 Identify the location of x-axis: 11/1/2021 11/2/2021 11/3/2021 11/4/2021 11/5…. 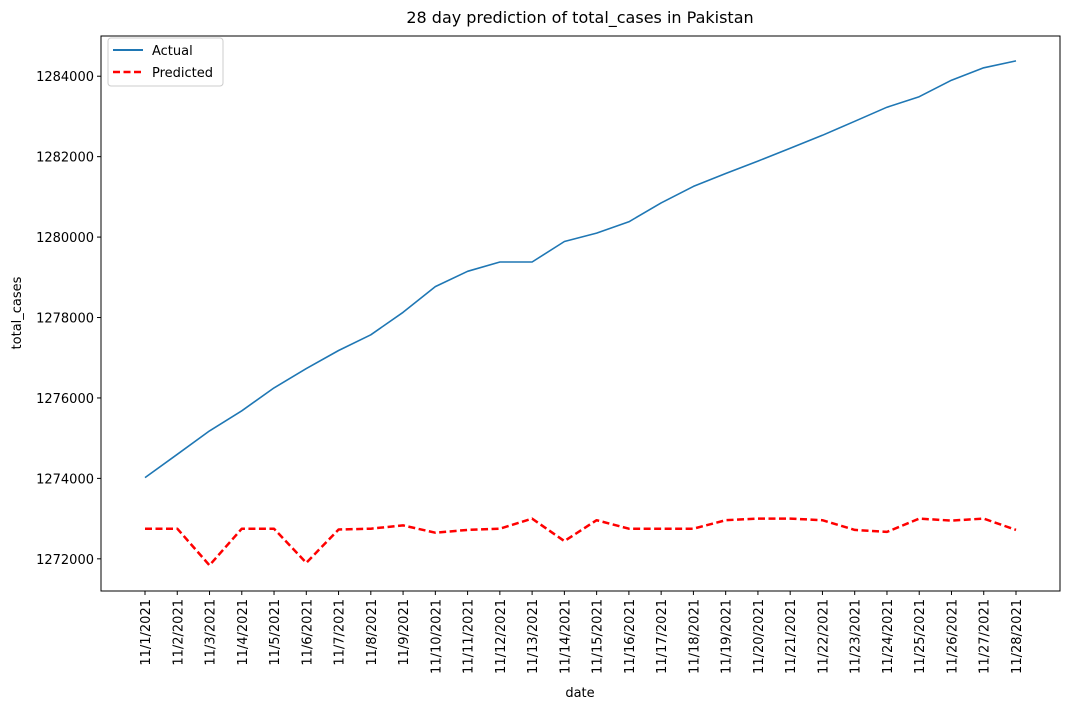
(582, 632).